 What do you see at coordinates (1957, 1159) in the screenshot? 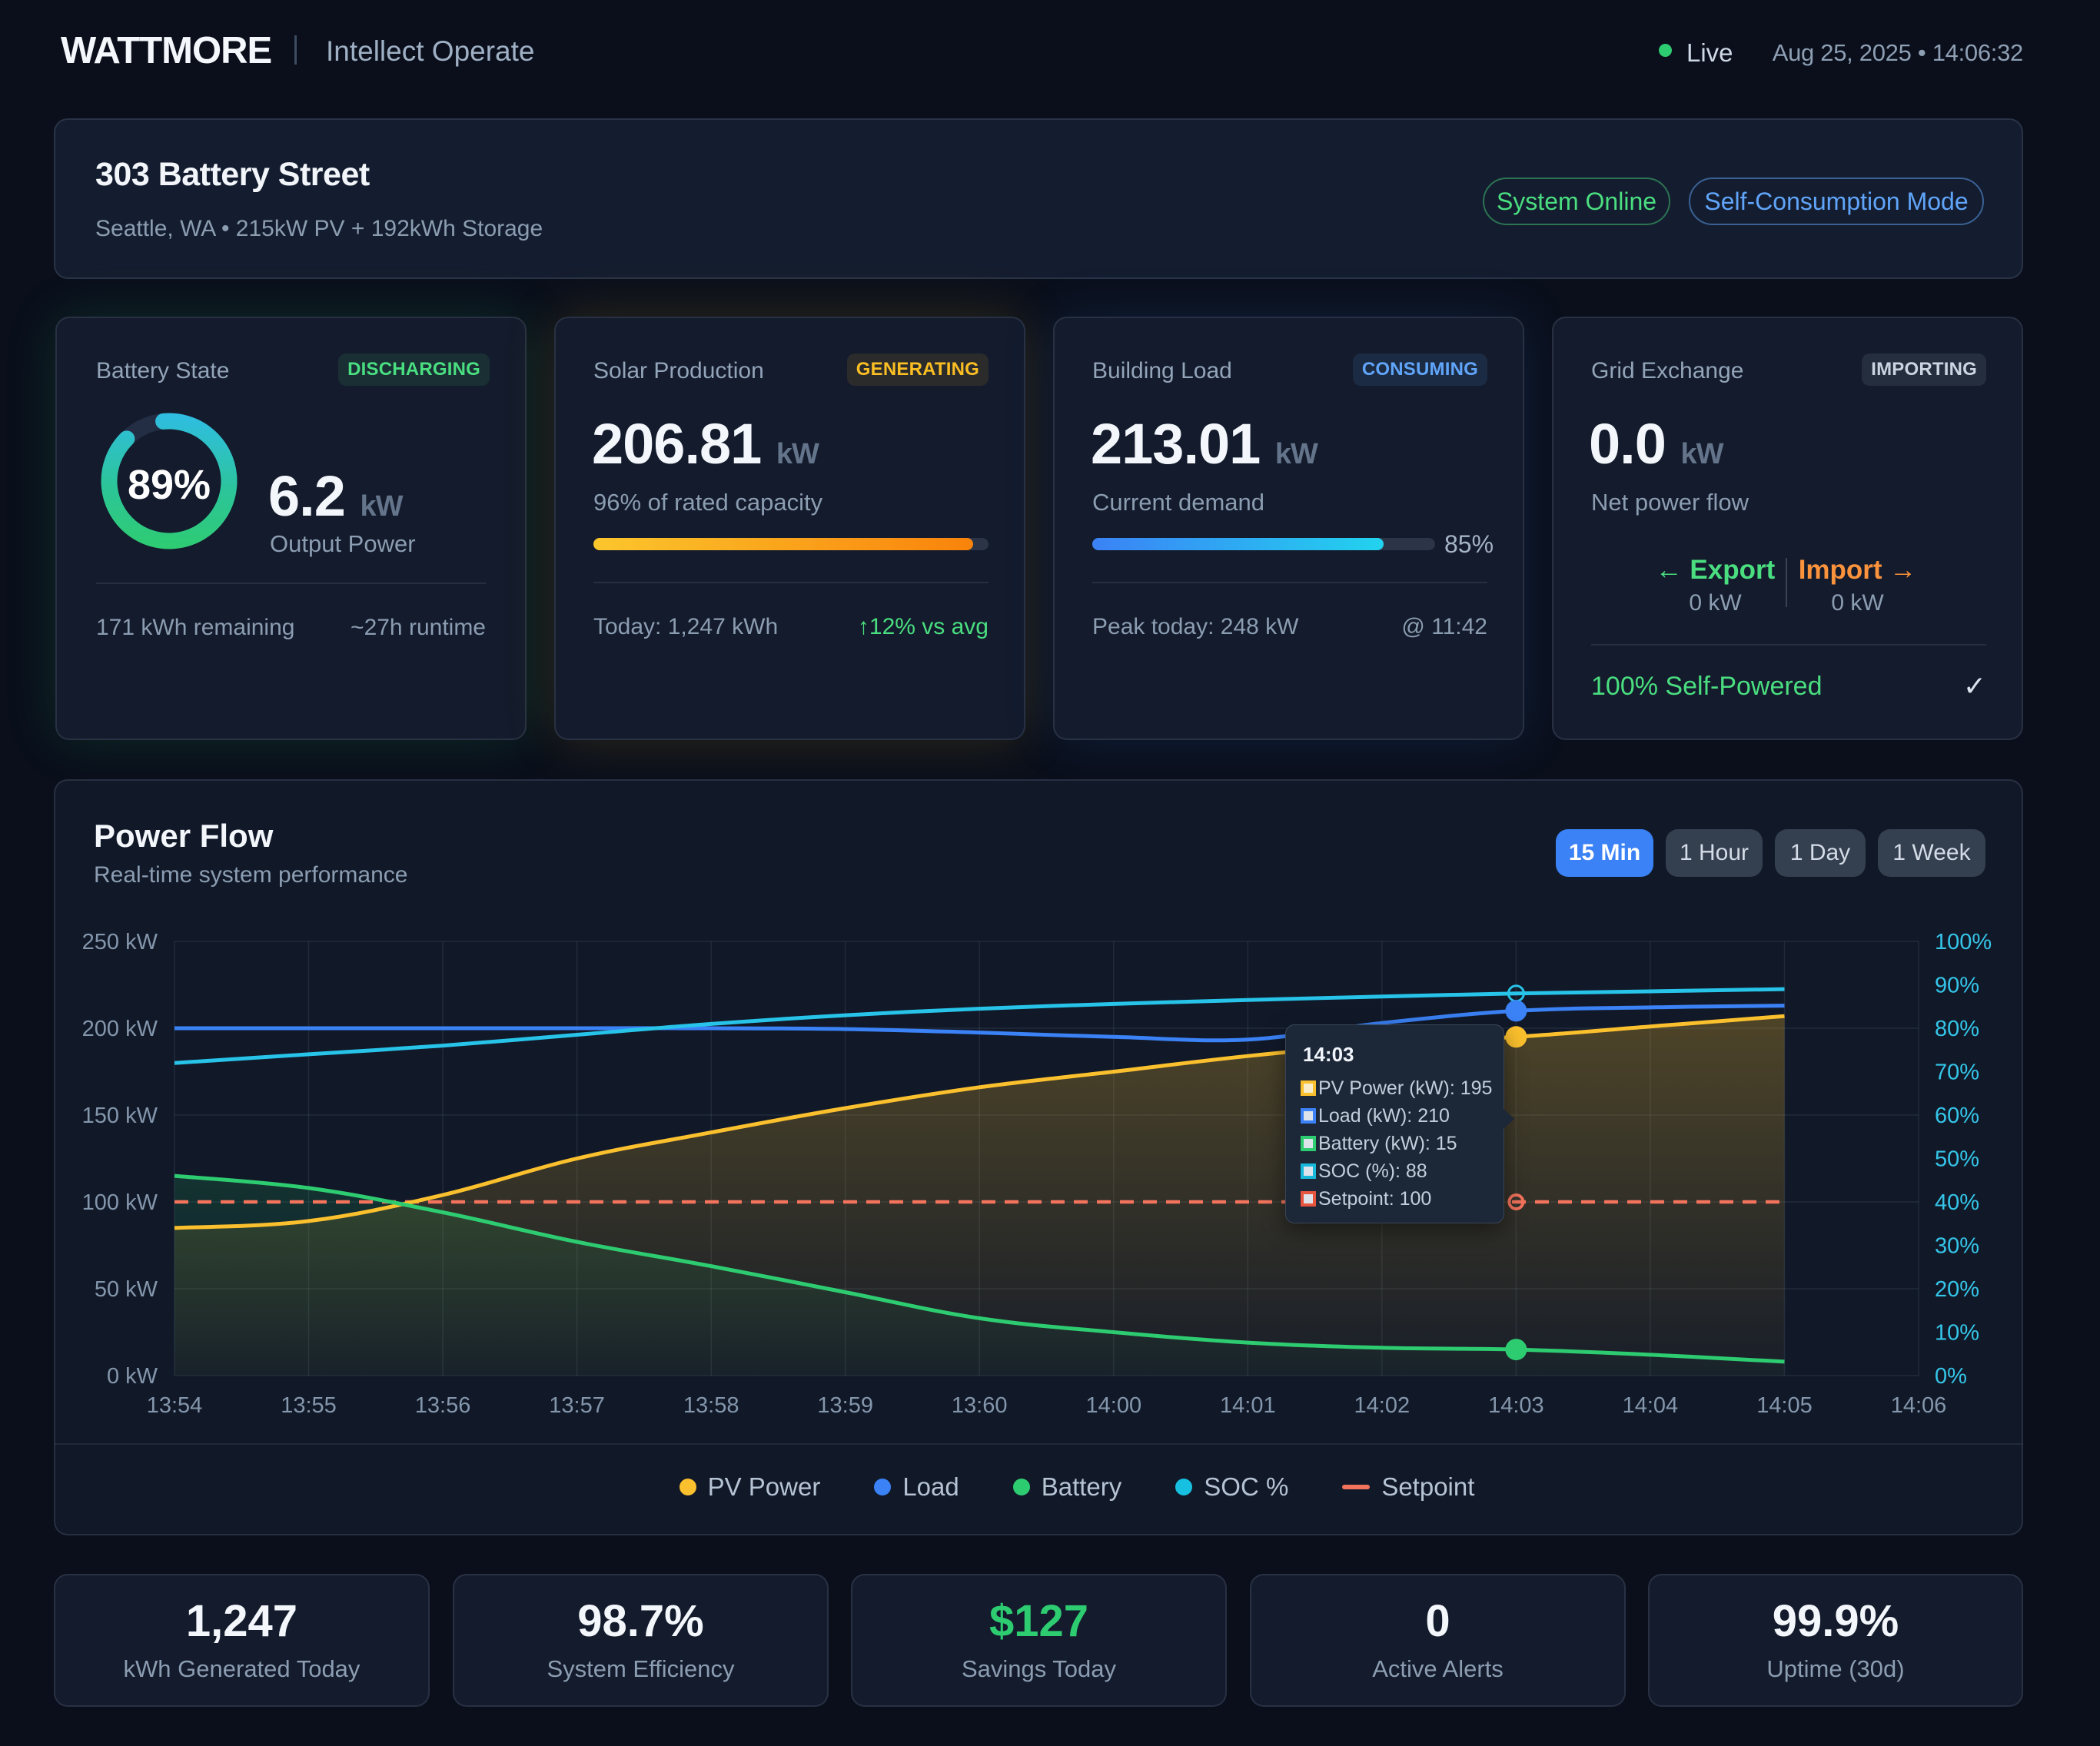
I see `svg-text: 50%` at bounding box center [1957, 1159].